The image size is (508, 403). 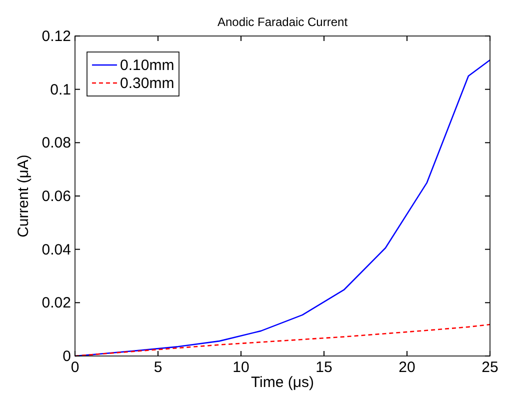 I want to click on y-tick-label: 0.06, so click(x=56, y=196).